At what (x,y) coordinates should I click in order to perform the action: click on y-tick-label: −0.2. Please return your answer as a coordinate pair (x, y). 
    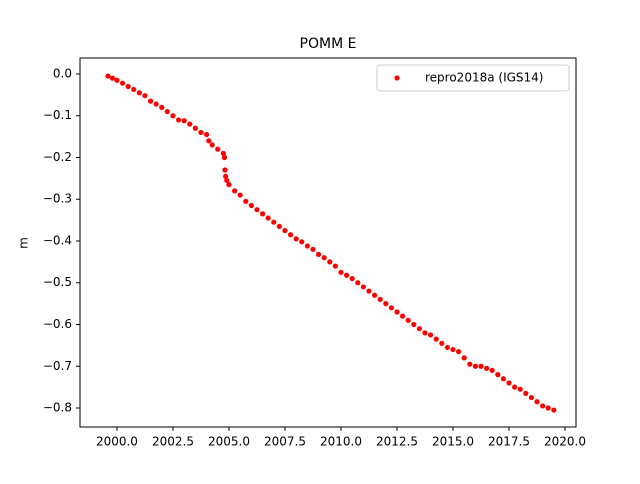
    Looking at the image, I should click on (57, 157).